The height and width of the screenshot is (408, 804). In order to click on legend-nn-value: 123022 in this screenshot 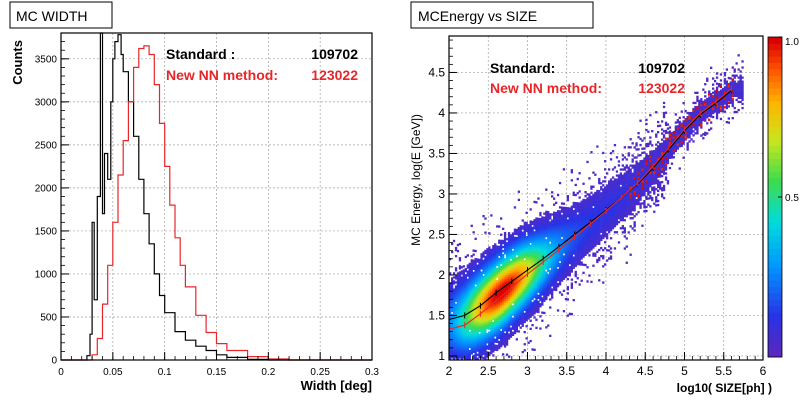, I will do `click(334, 75)`.